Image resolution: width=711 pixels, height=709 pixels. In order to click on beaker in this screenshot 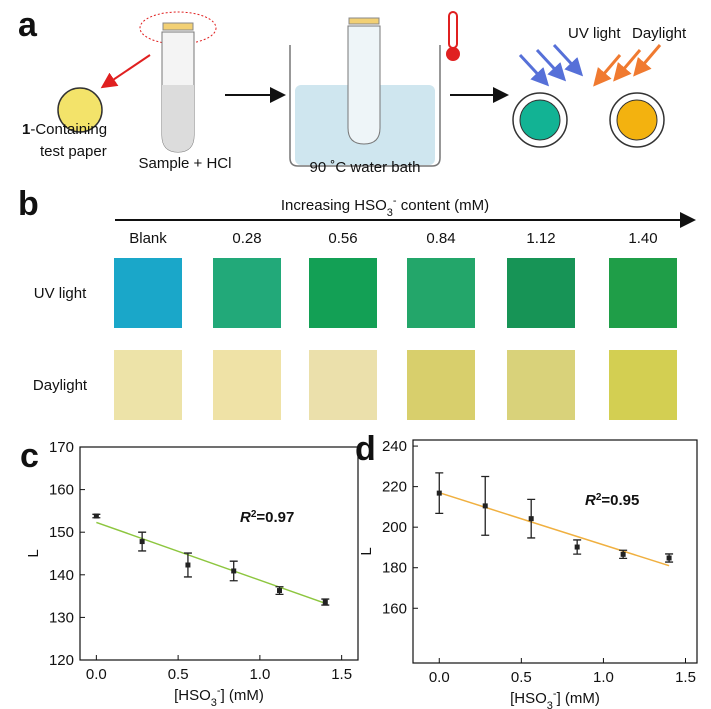, I will do `click(365, 106)`.